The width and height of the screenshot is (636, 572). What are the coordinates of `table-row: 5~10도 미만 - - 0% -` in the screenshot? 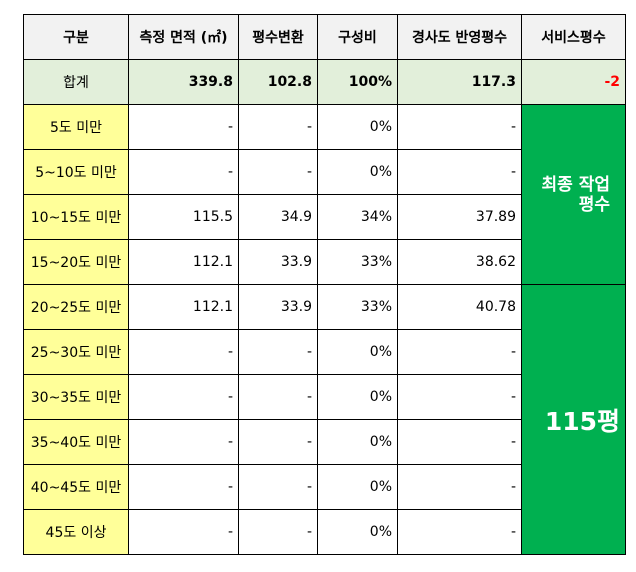 It's located at (324, 172).